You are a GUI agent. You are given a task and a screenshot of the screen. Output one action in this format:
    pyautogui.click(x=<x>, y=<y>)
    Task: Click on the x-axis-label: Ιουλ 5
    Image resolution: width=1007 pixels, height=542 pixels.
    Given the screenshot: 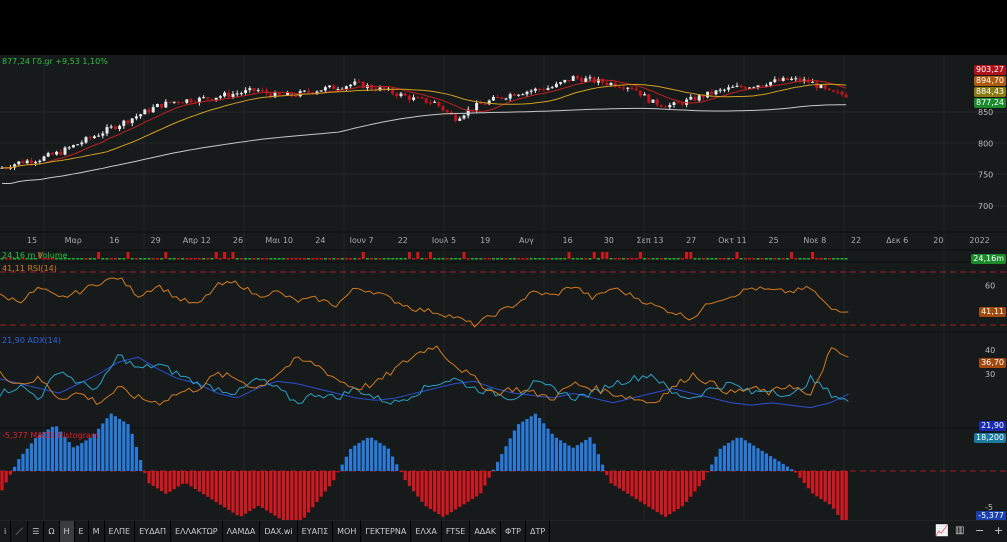 What is the action you would take?
    pyautogui.click(x=444, y=240)
    